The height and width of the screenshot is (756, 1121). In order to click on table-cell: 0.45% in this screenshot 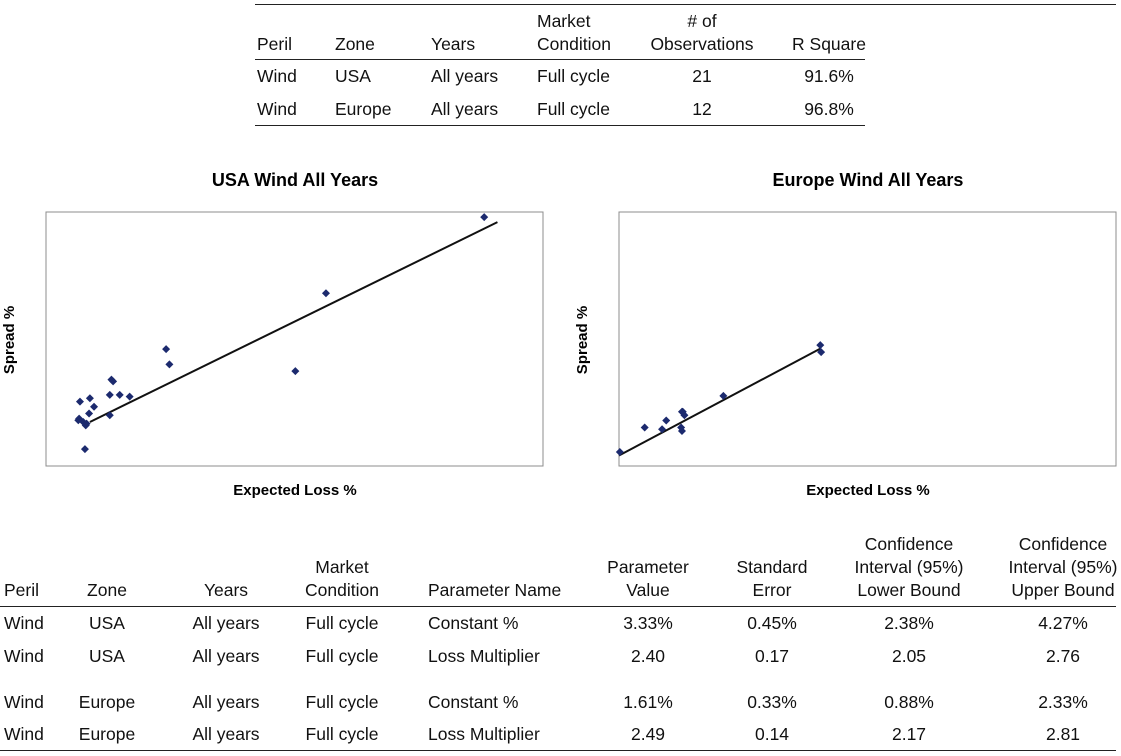, I will do `click(772, 622)`.